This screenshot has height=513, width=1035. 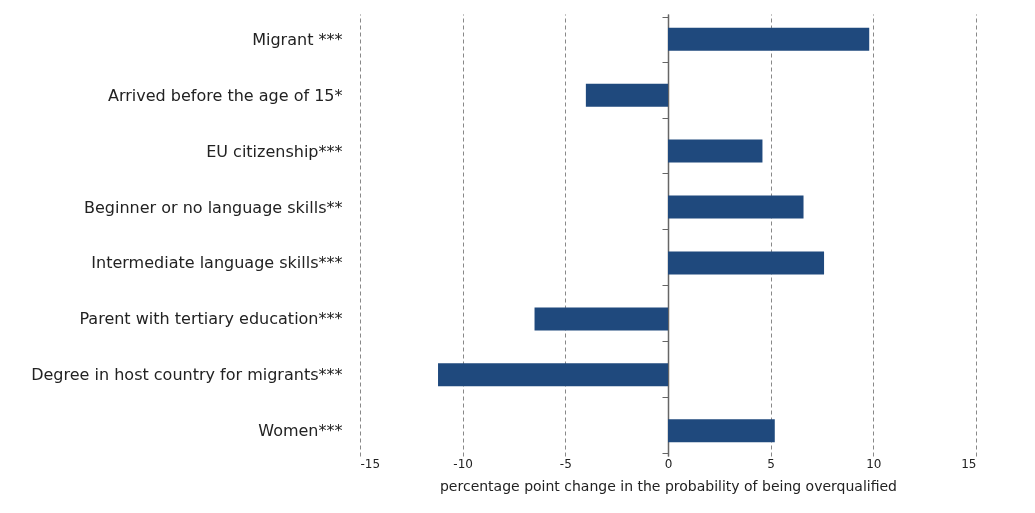 I want to click on x-tick-label: 0, so click(x=668, y=463).